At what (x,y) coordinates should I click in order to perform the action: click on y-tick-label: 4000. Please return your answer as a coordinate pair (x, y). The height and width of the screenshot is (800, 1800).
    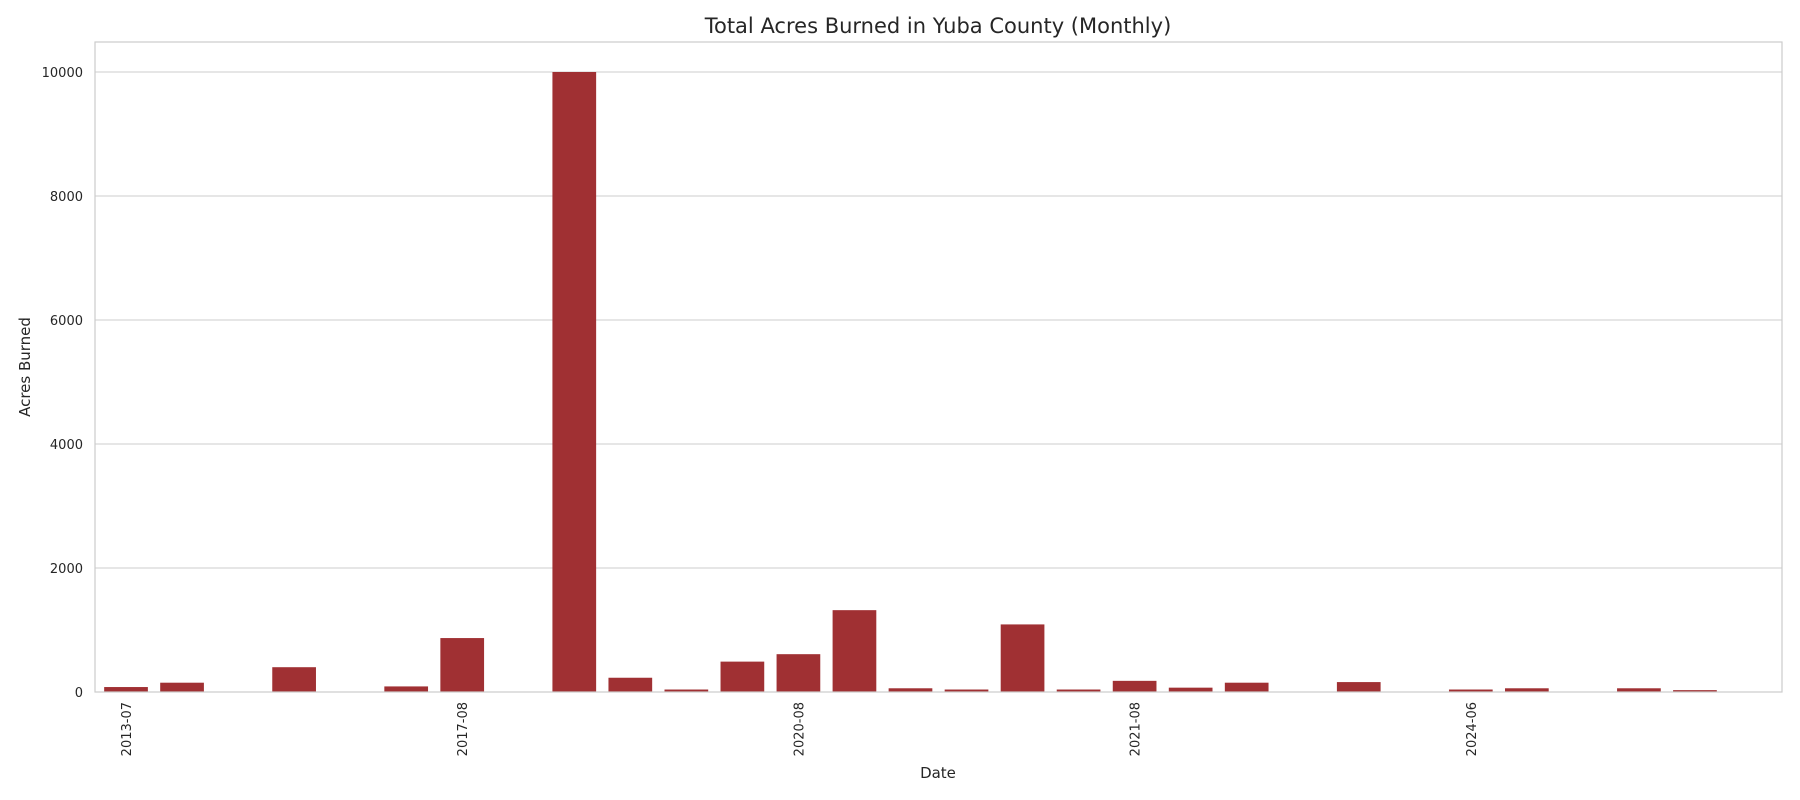
    Looking at the image, I should click on (66, 445).